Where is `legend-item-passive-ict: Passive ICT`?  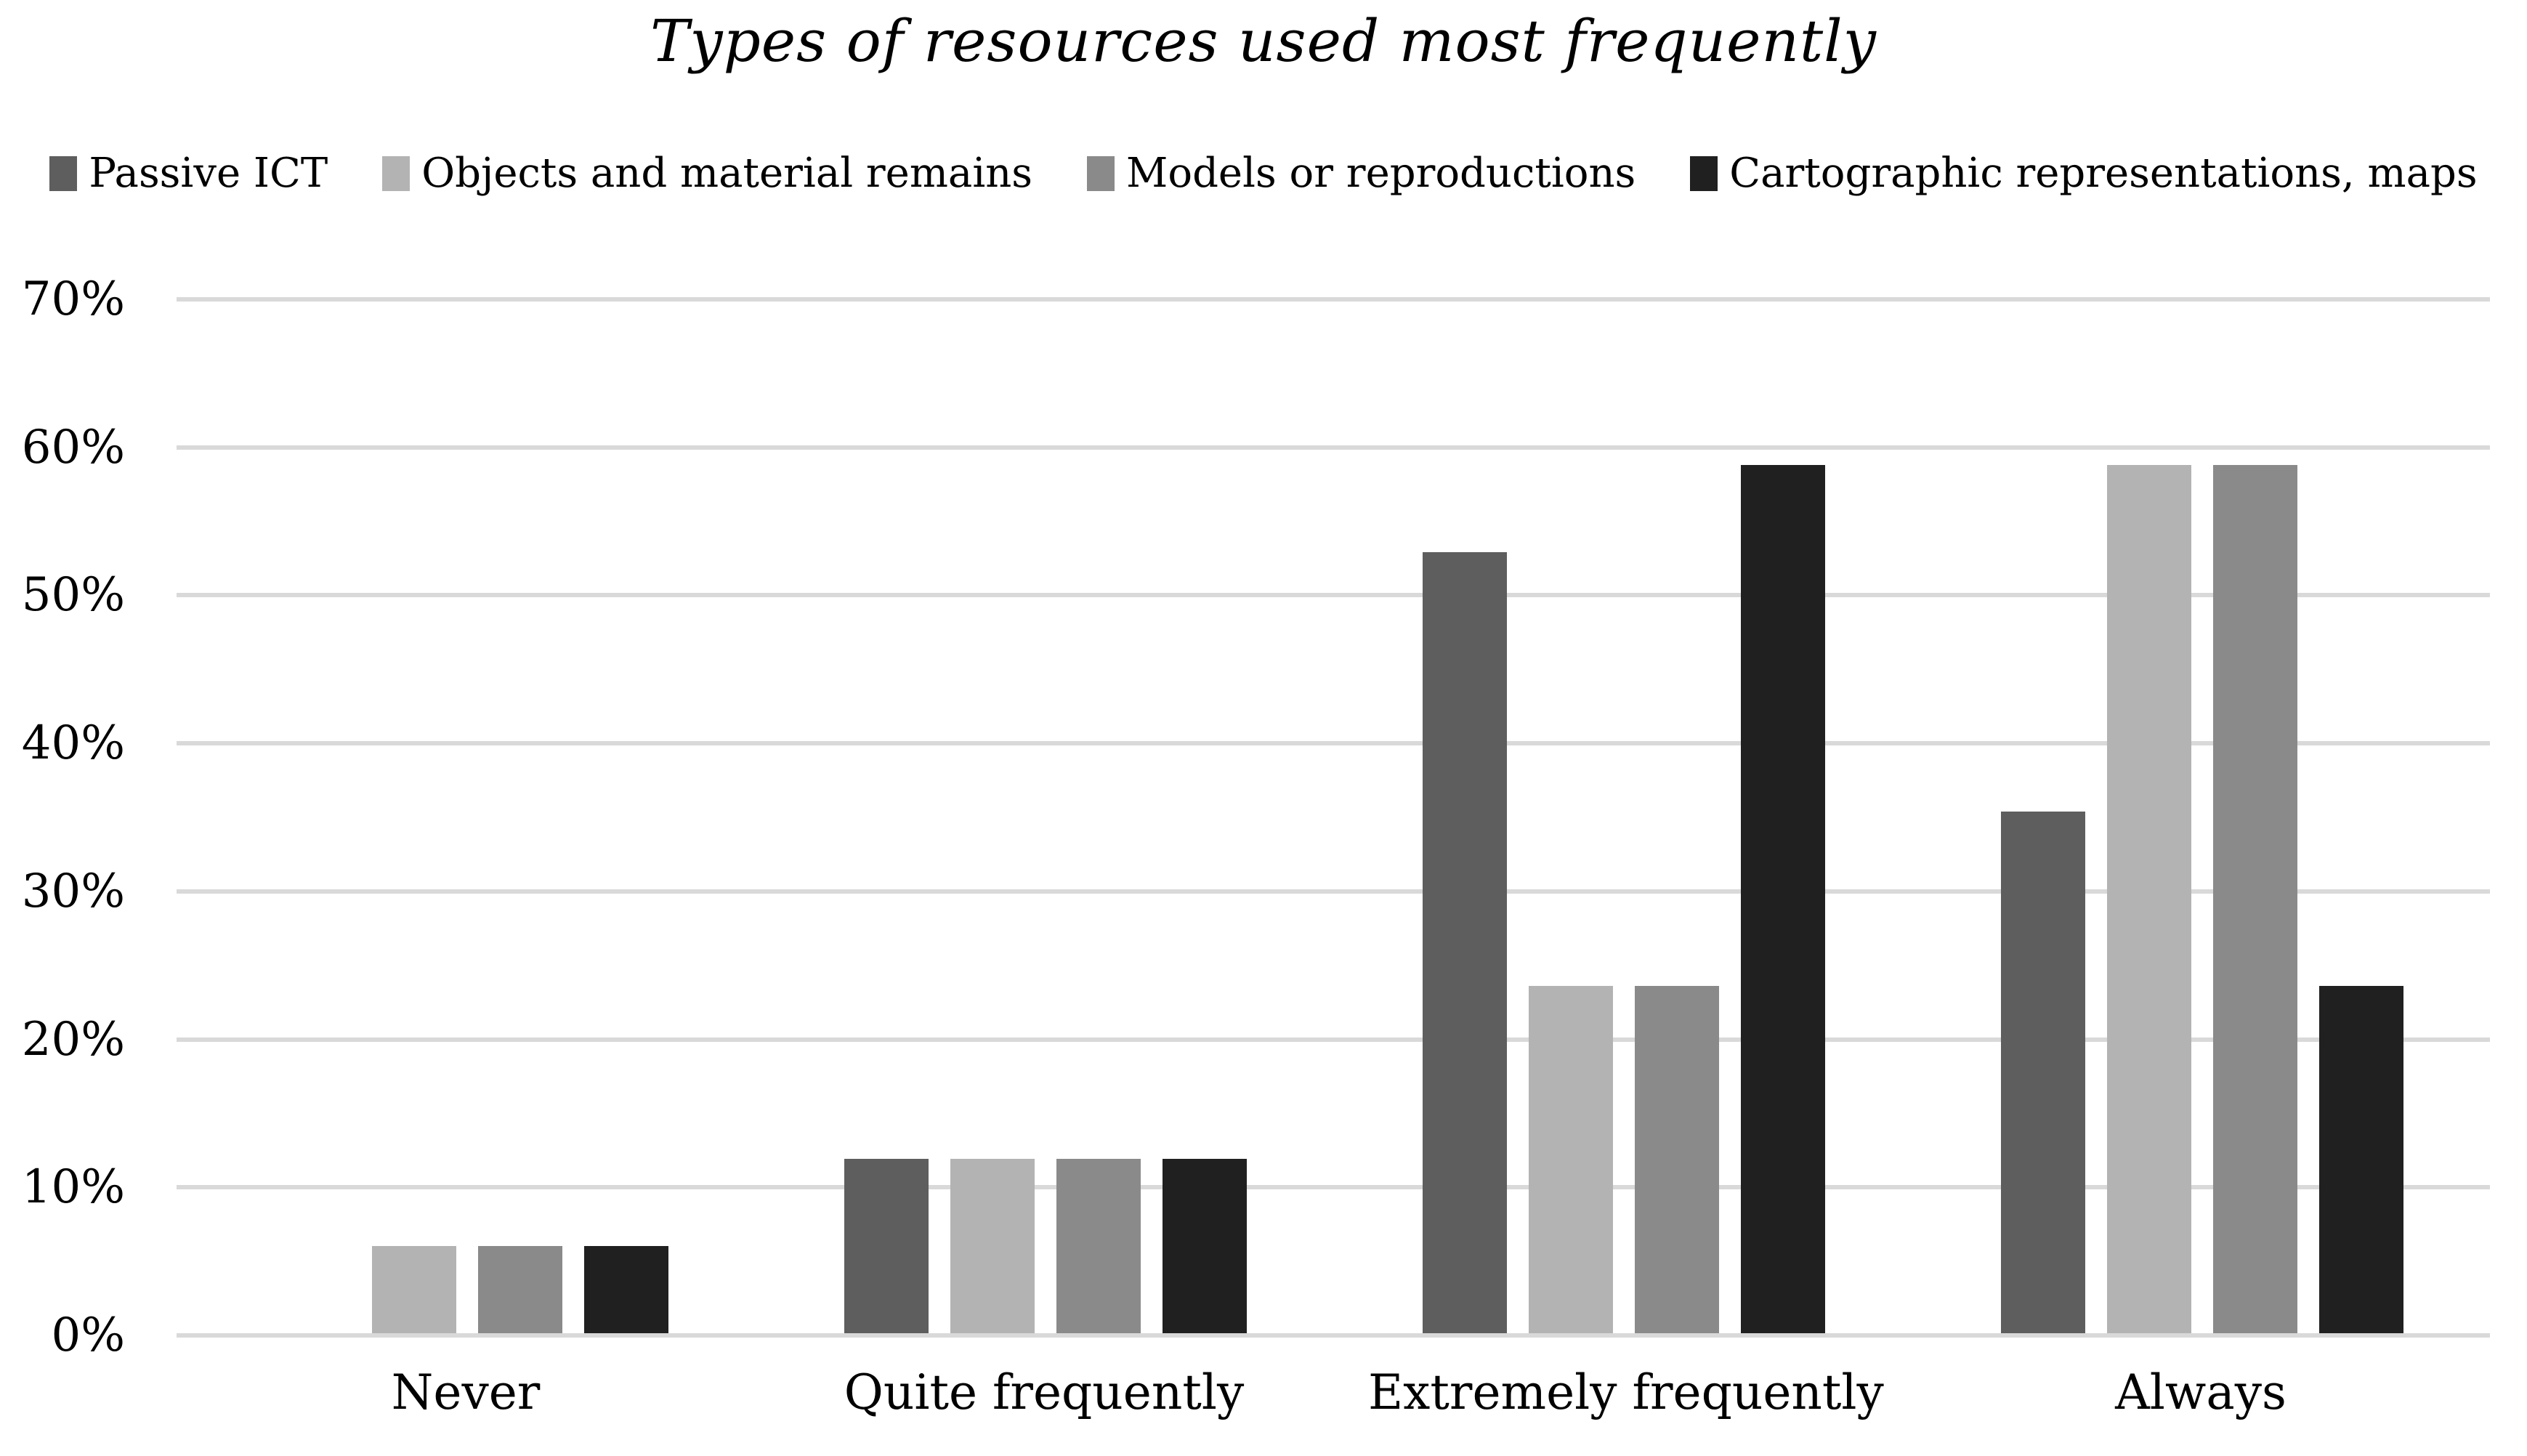
legend-item-passive-ict: Passive ICT is located at coordinates (189, 173).